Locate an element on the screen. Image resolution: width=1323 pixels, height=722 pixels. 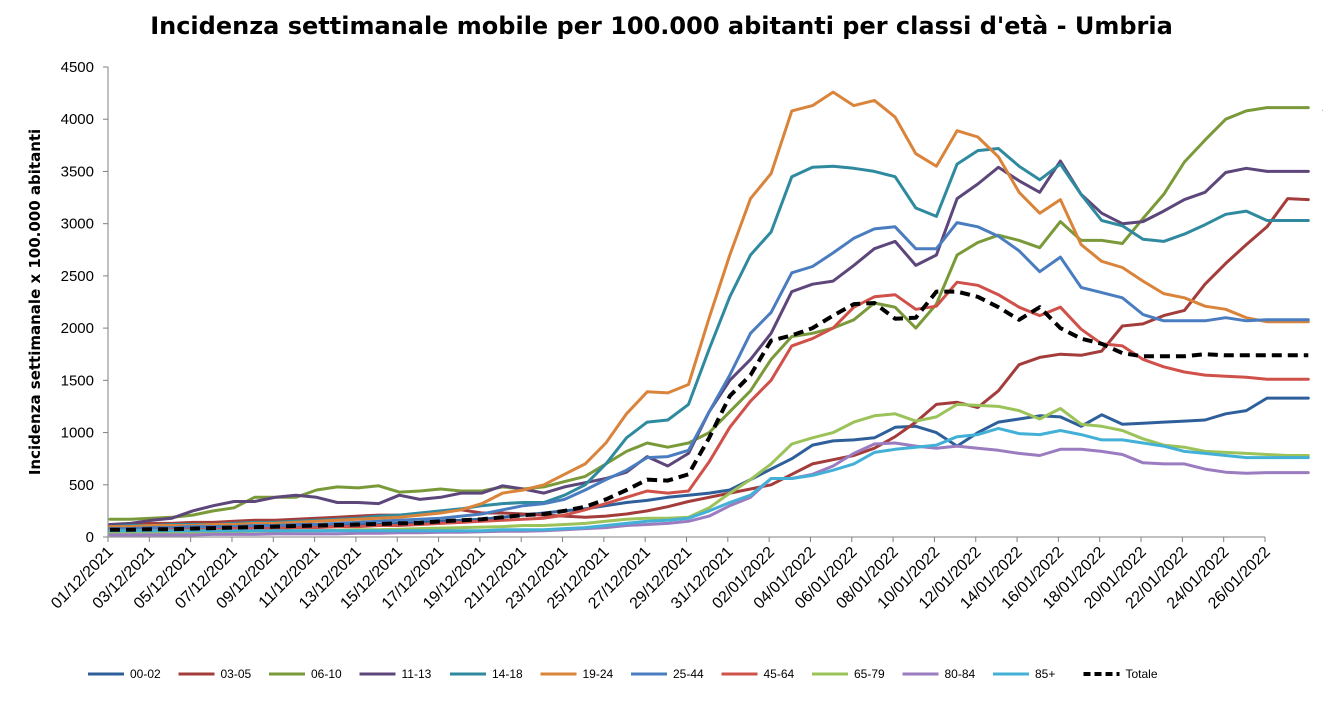
y-tick-label: 4000 is located at coordinates (77, 119).